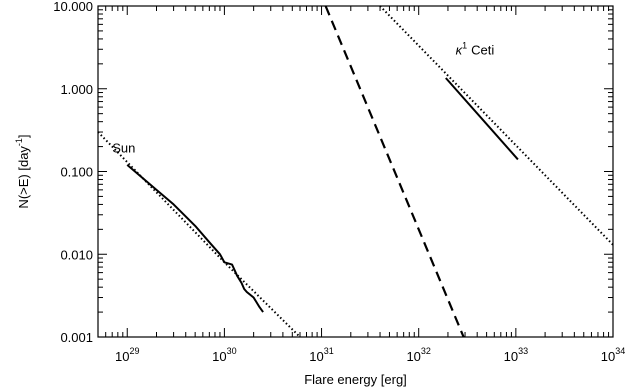  What do you see at coordinates (127, 355) in the screenshot?
I see `x-tick-label: 1029` at bounding box center [127, 355].